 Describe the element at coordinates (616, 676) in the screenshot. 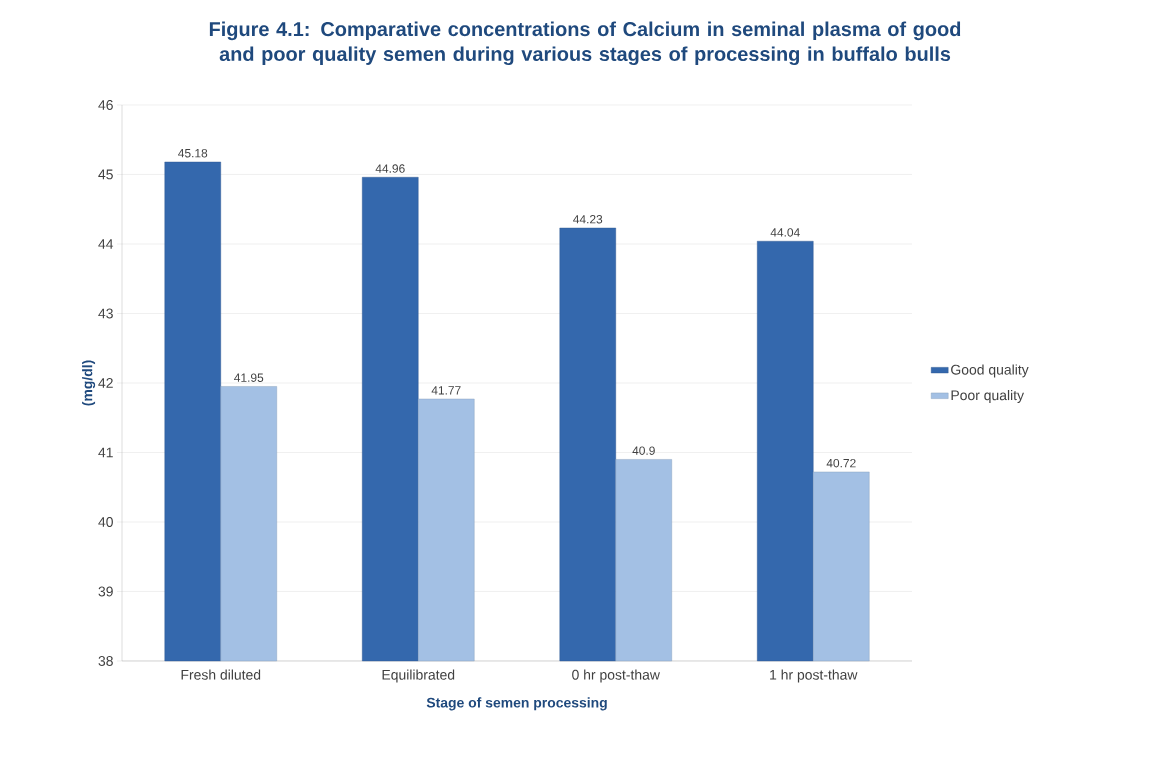

I see `x-tick-label: 0 hr post-thaw` at that location.